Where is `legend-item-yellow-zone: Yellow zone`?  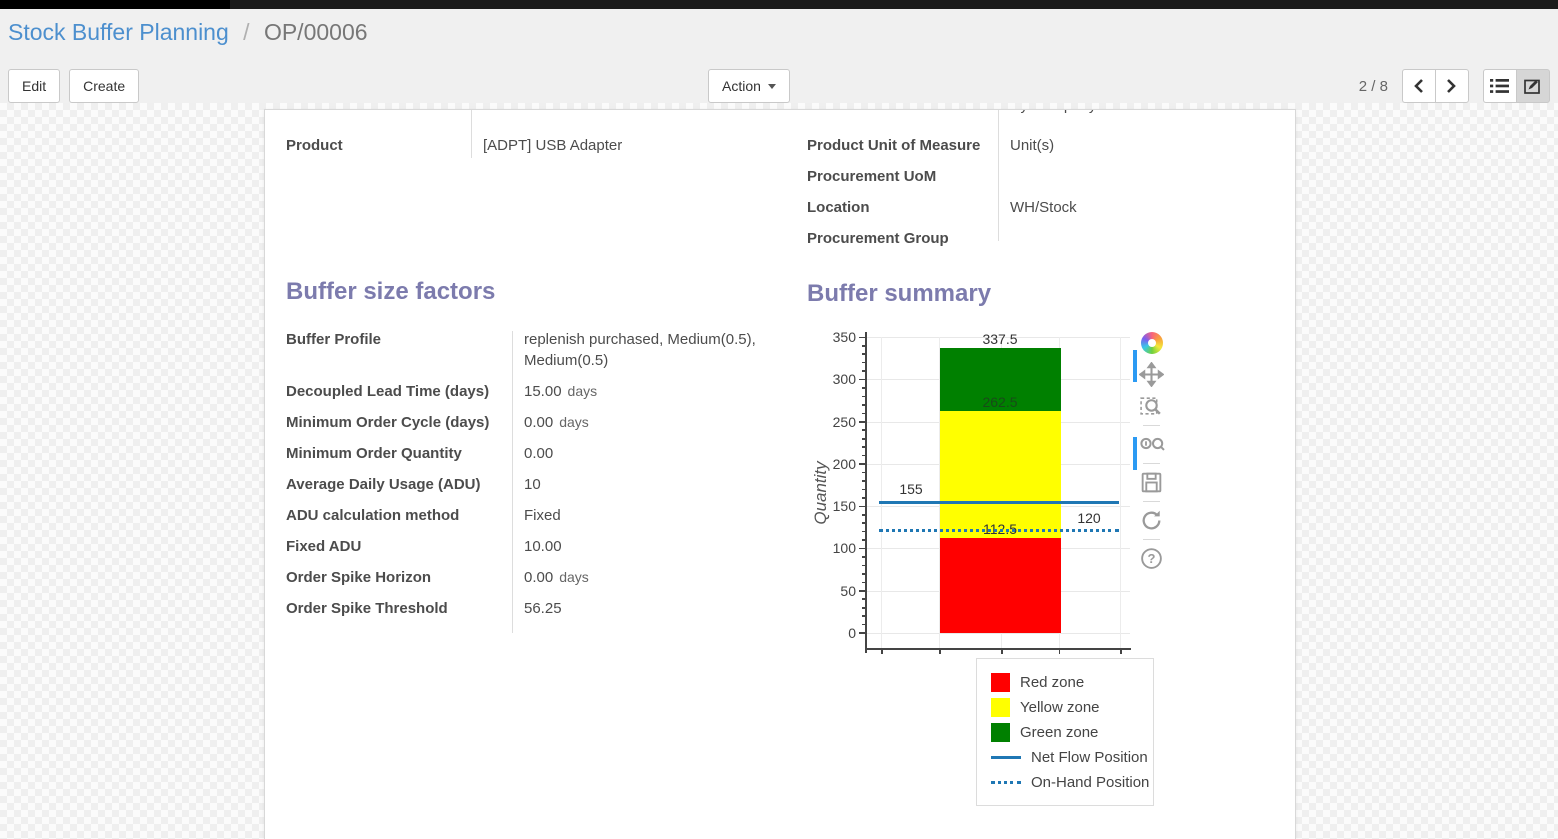
legend-item-yellow-zone: Yellow zone is located at coordinates (1072, 707).